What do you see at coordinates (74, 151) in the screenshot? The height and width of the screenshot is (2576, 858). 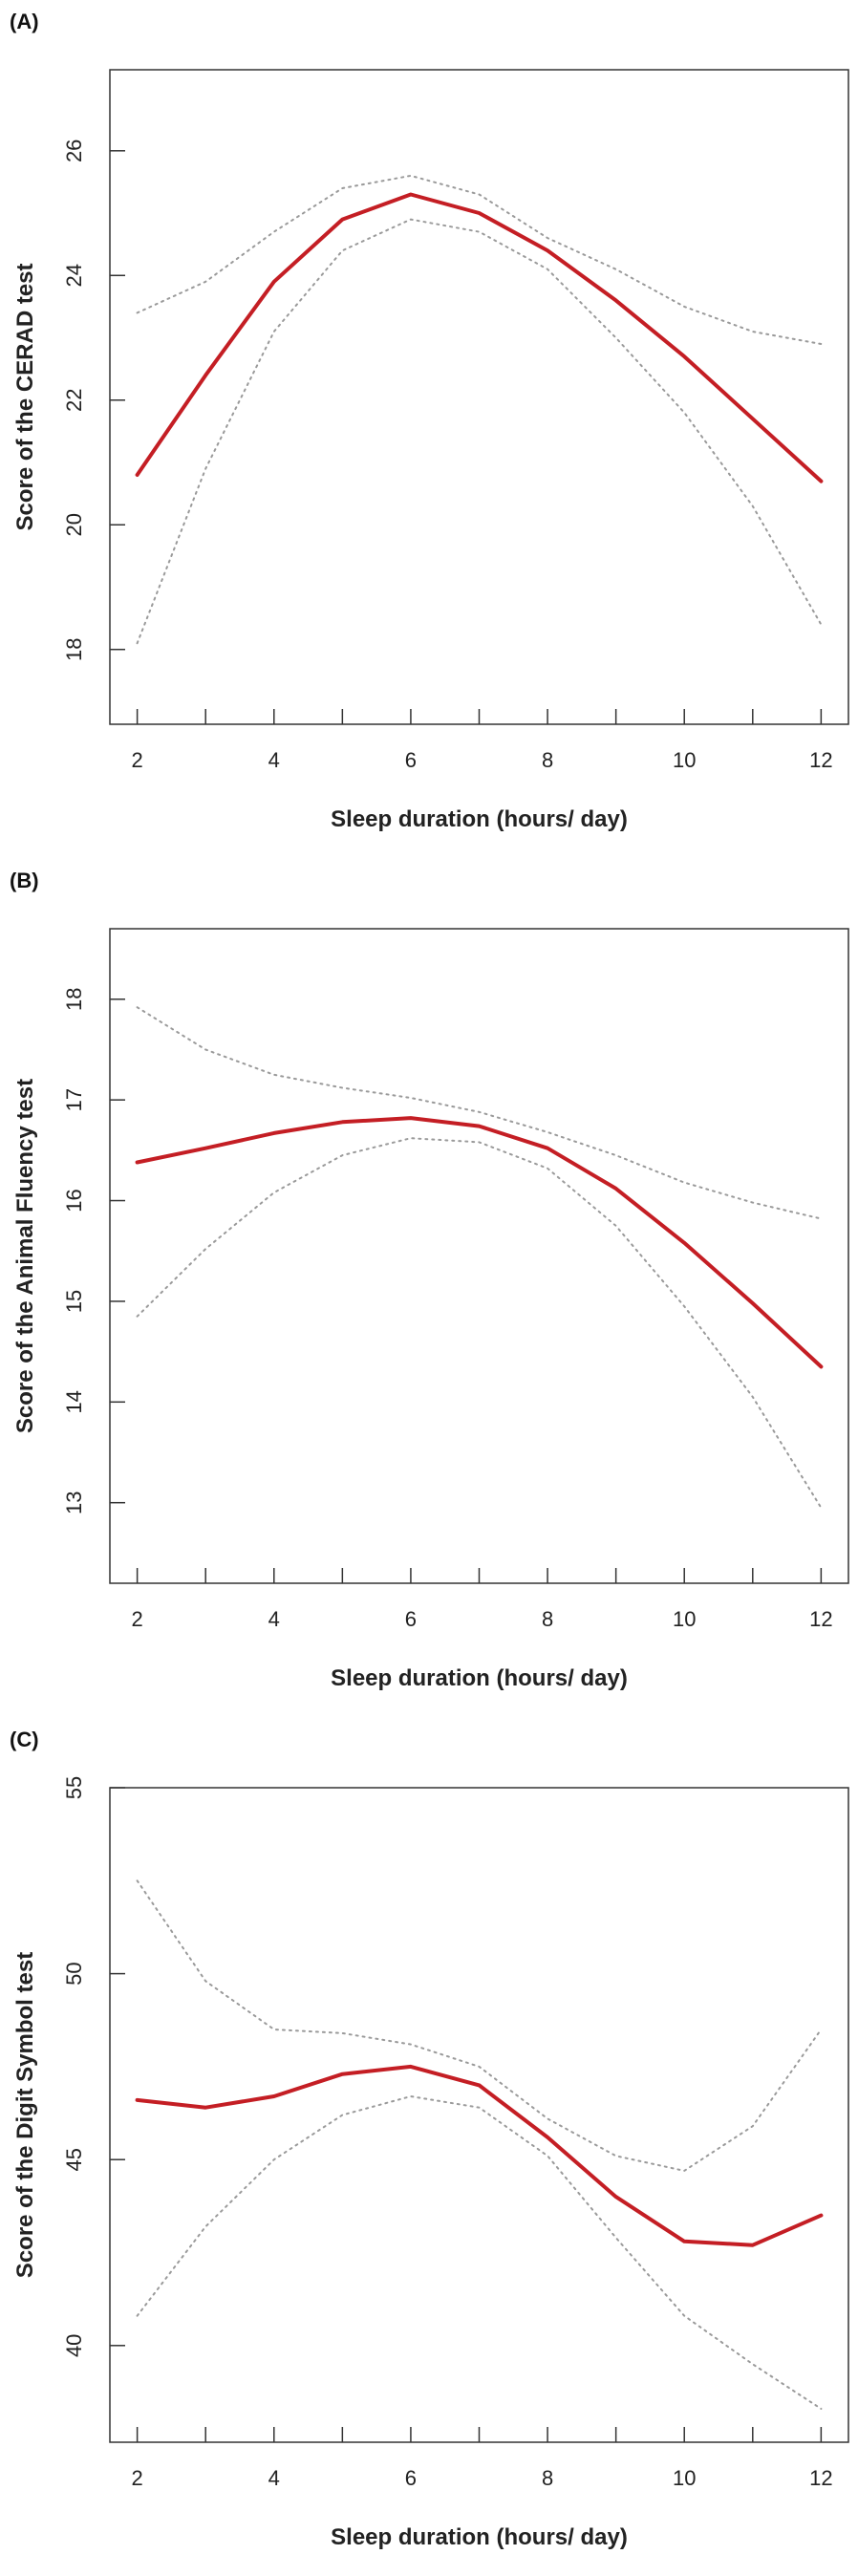 I see `y-tick-label: 26` at bounding box center [74, 151].